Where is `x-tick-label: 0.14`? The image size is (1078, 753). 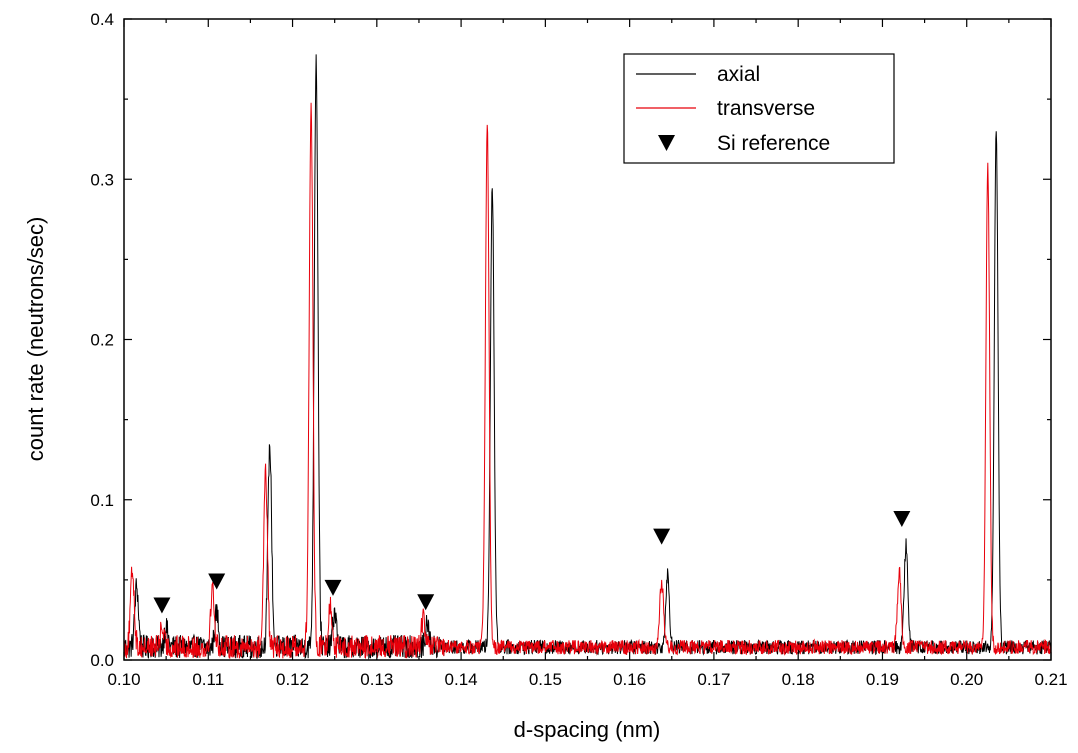 x-tick-label: 0.14 is located at coordinates (461, 679).